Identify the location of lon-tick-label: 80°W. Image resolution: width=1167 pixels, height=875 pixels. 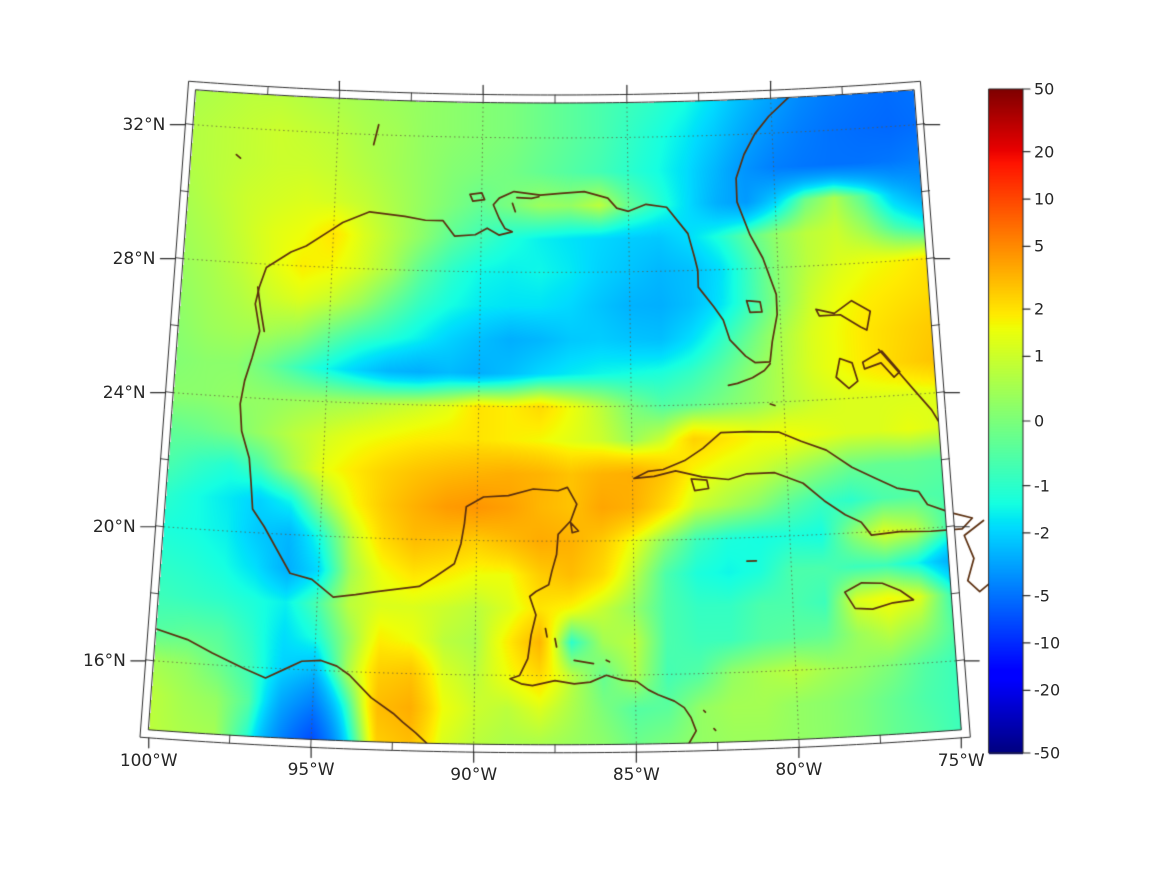
(799, 770).